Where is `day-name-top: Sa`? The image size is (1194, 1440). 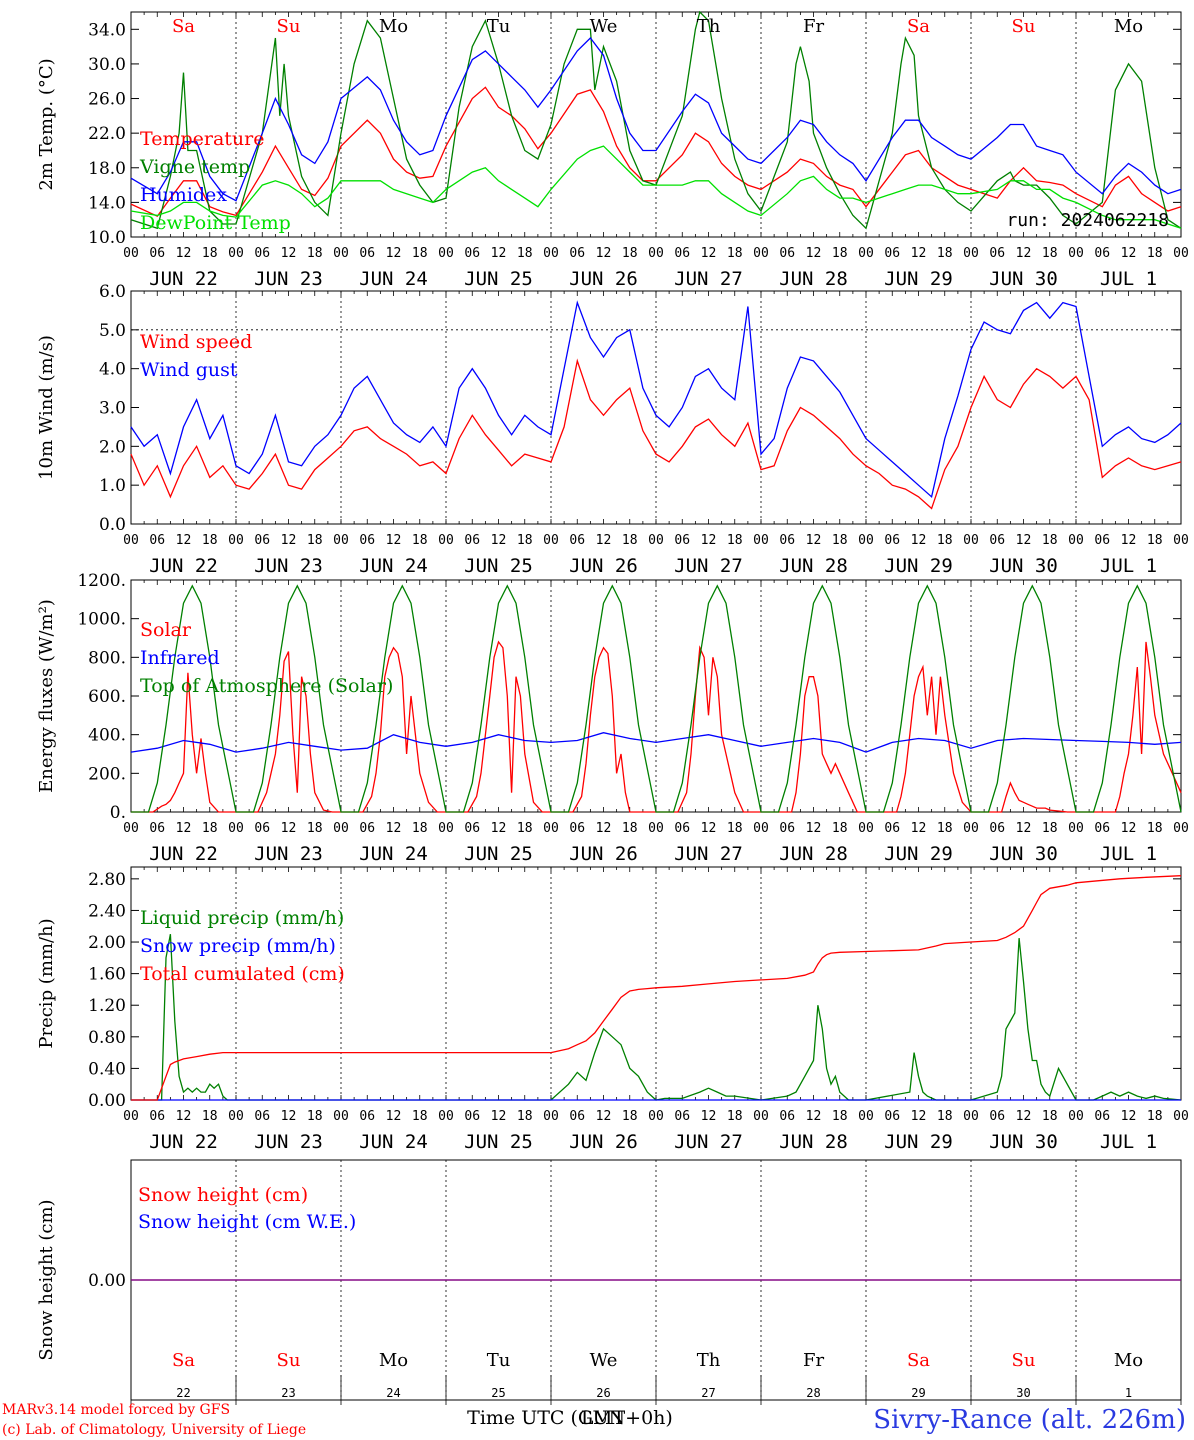 day-name-top: Sa is located at coordinates (918, 26).